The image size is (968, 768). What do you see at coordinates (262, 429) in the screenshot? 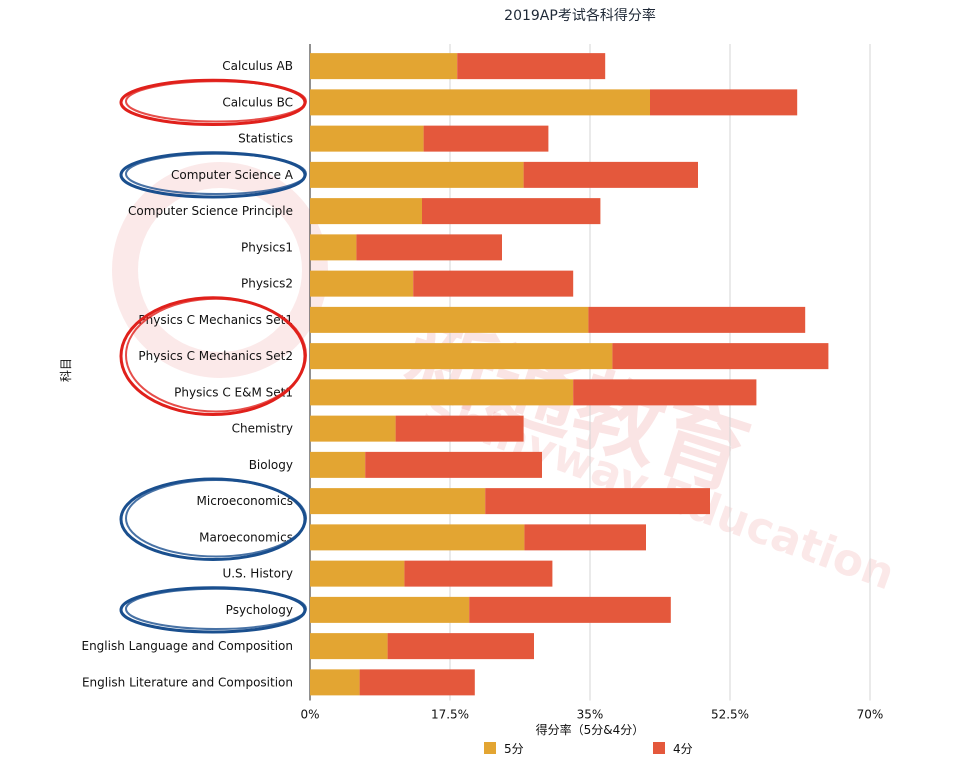
I see `y-tick-label: Chemistry` at bounding box center [262, 429].